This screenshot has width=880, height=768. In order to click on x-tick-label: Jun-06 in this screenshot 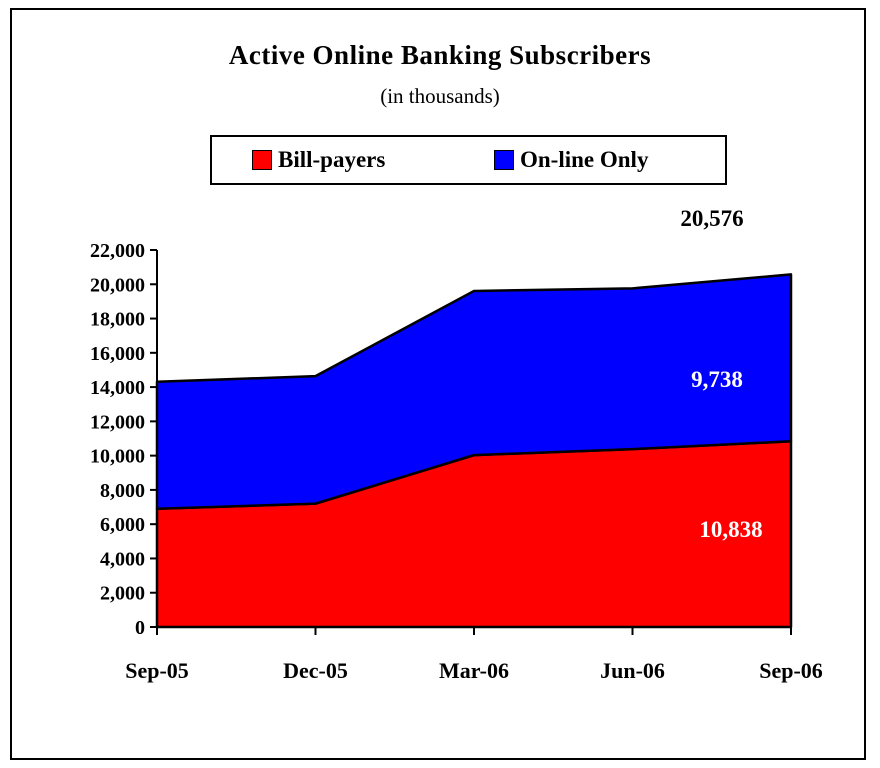, I will do `click(632, 670)`.